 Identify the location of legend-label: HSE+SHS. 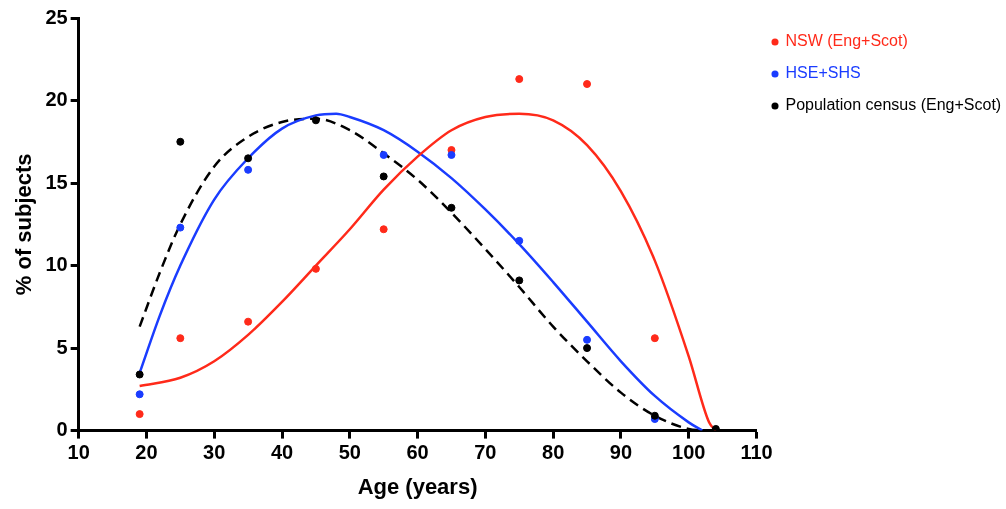
(823, 73).